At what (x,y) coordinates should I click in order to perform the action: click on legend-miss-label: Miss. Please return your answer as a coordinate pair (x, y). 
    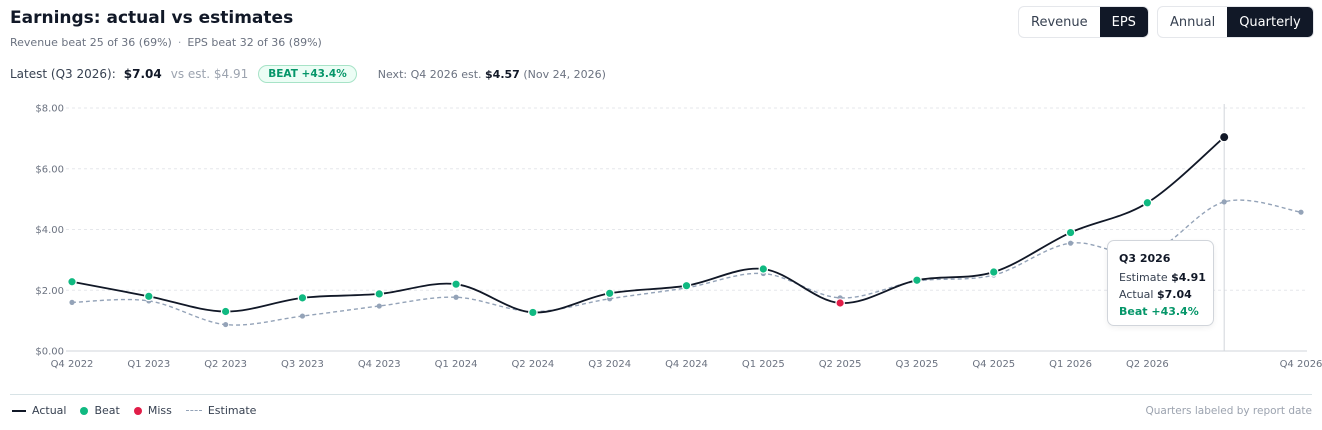
    Looking at the image, I should click on (159, 410).